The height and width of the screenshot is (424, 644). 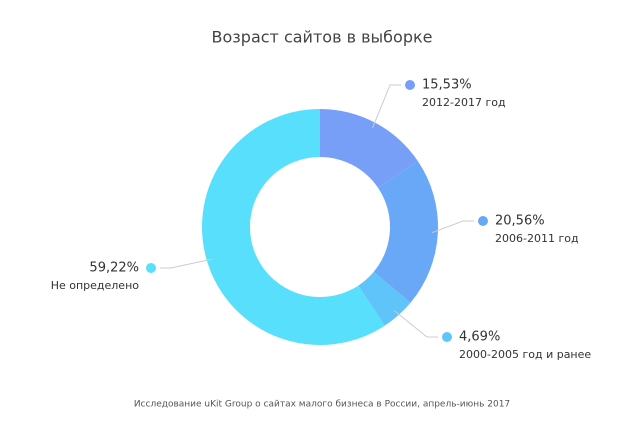 What do you see at coordinates (479, 337) in the screenshot?
I see `value-label: 4,69%` at bounding box center [479, 337].